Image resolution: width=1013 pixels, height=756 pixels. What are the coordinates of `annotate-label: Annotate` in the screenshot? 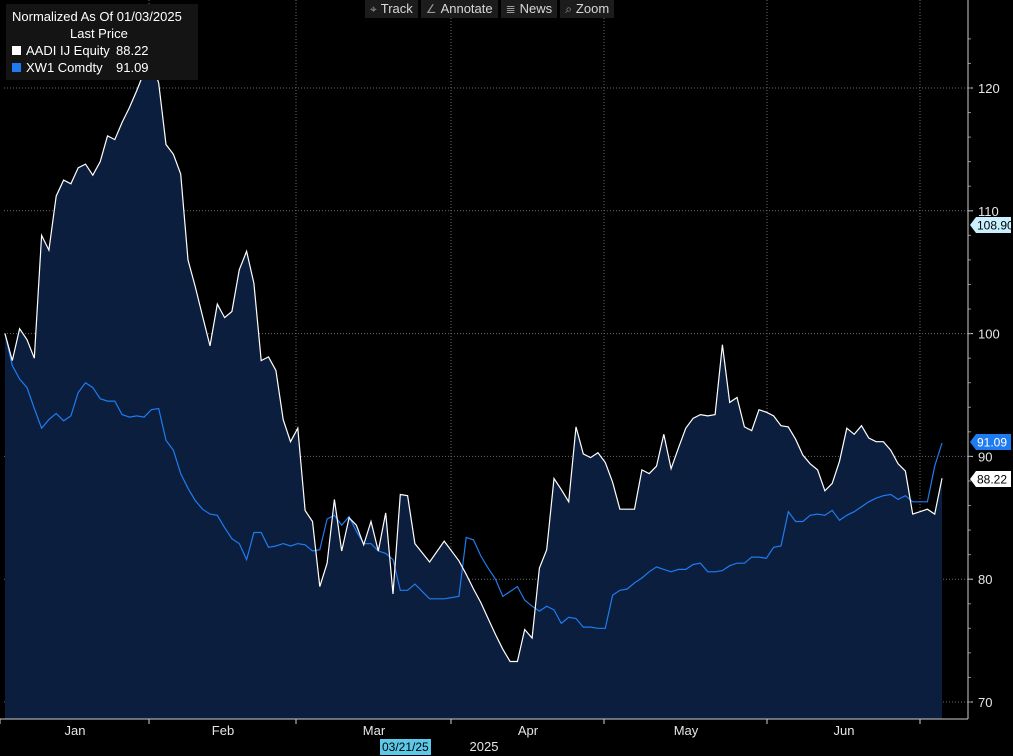 It's located at (466, 8).